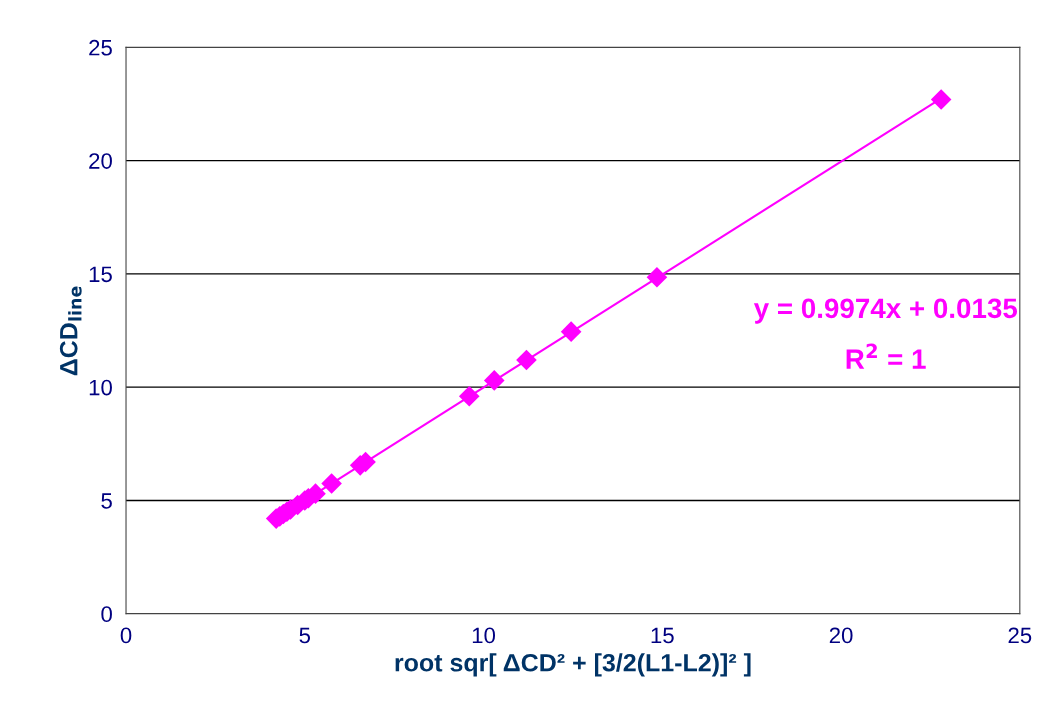  What do you see at coordinates (126, 635) in the screenshot?
I see `x-tick-label: 0` at bounding box center [126, 635].